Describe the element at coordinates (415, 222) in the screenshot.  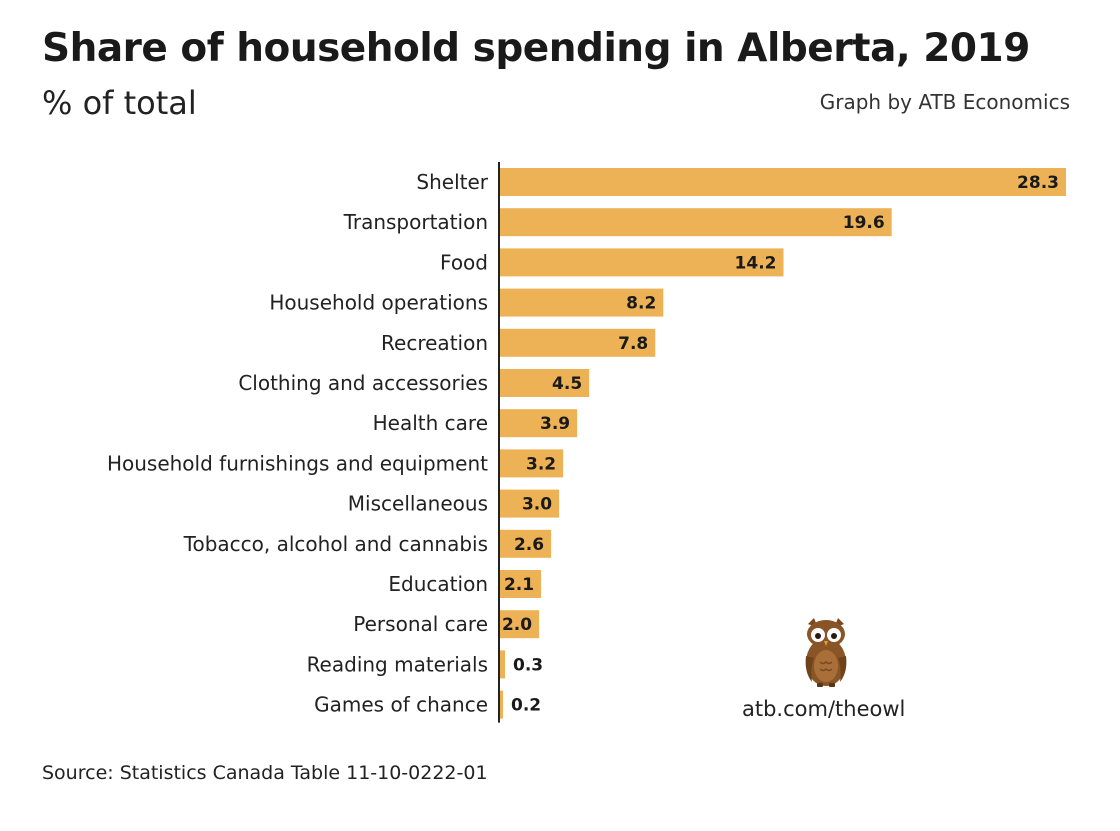
I see `category-label: Transportation` at that location.